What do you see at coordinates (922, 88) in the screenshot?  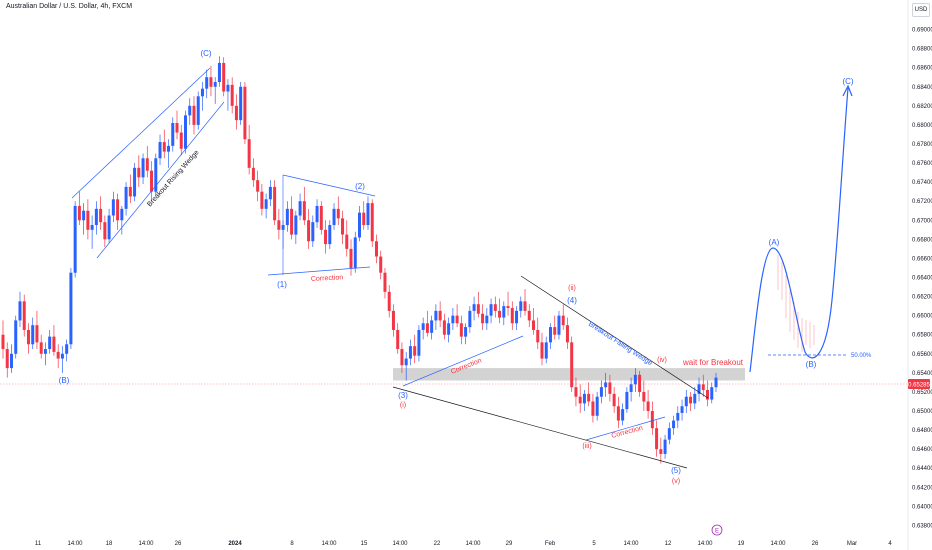 I see `y-tick-label: 0.68400` at bounding box center [922, 88].